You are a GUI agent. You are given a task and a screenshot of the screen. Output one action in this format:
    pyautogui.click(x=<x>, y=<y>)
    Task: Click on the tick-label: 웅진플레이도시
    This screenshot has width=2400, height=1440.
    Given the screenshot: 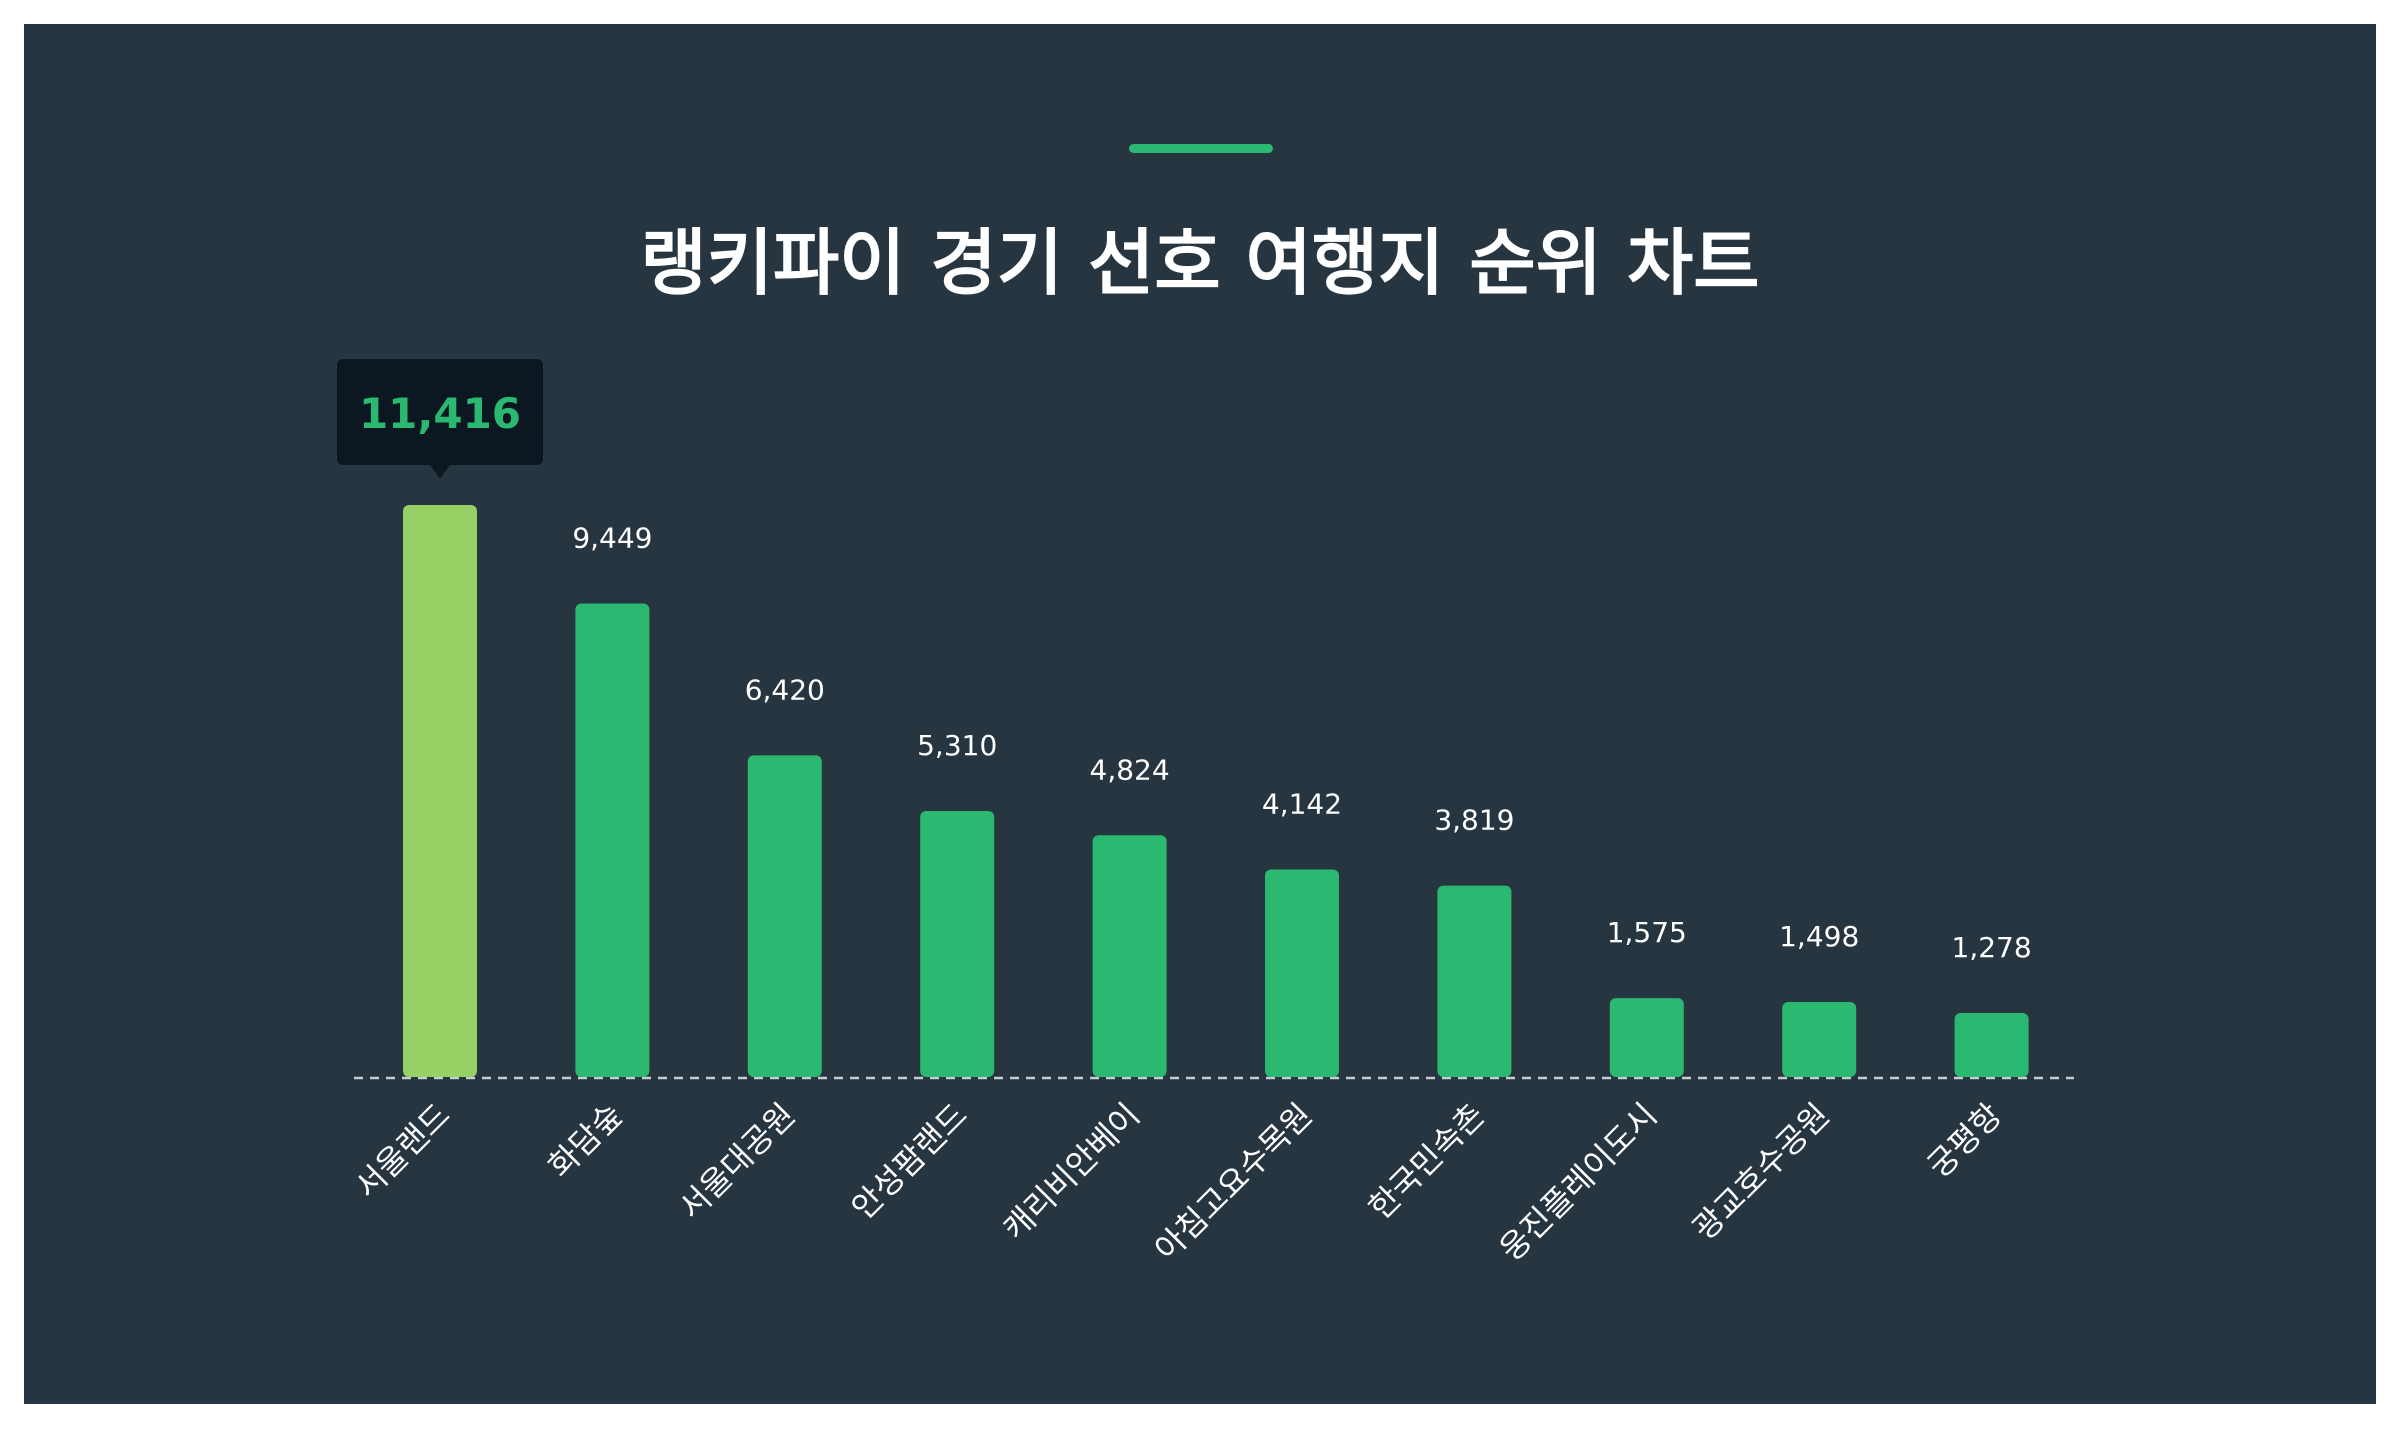 What is the action you would take?
    pyautogui.click(x=1578, y=1182)
    